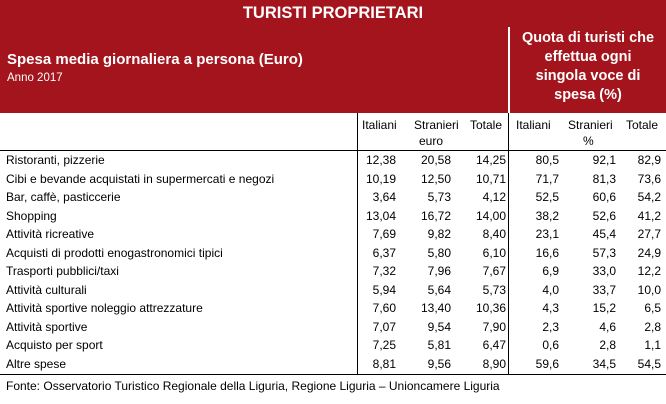  What do you see at coordinates (588, 38) in the screenshot?
I see `share-header-line-1: Quota di turisti che` at bounding box center [588, 38].